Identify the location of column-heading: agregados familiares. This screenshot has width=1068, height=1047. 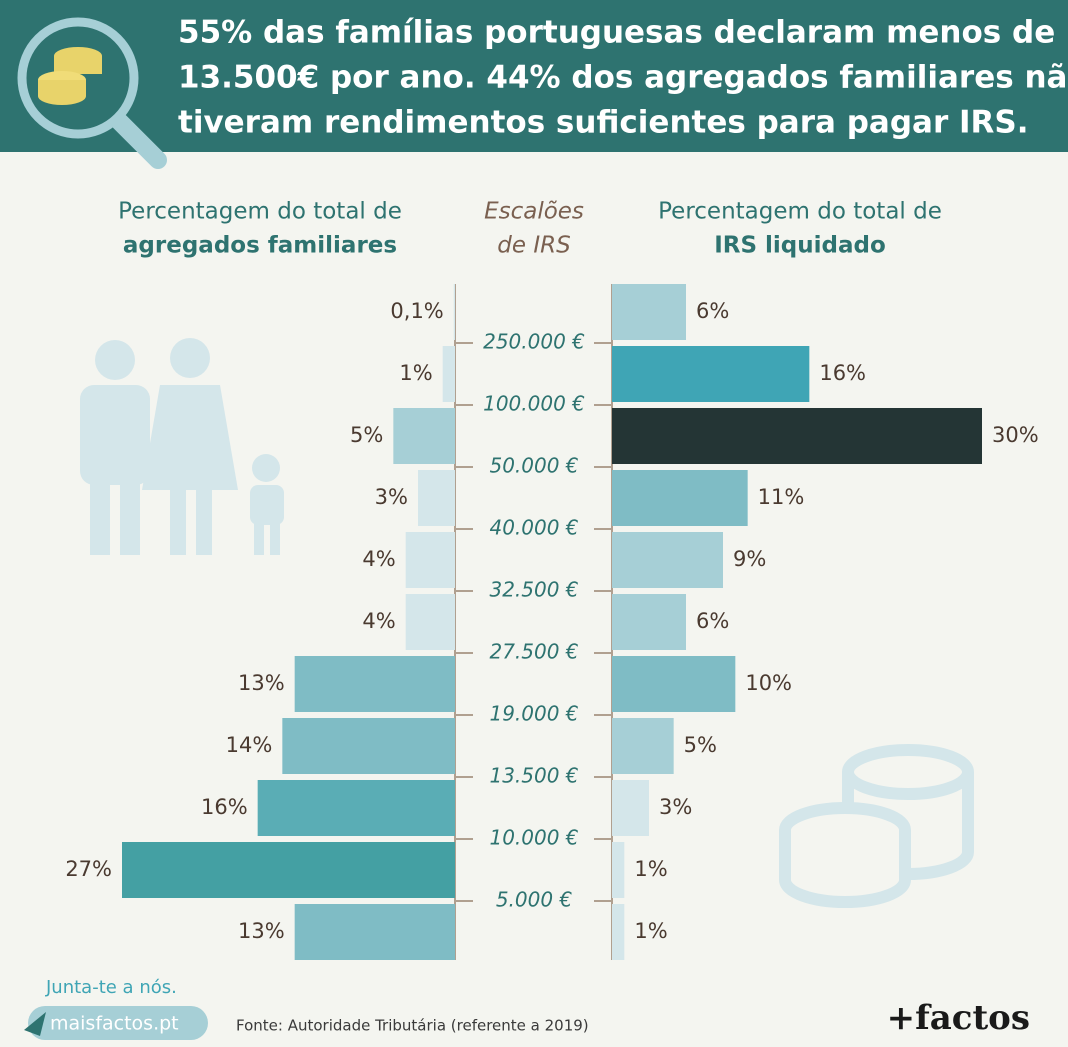
(260, 246).